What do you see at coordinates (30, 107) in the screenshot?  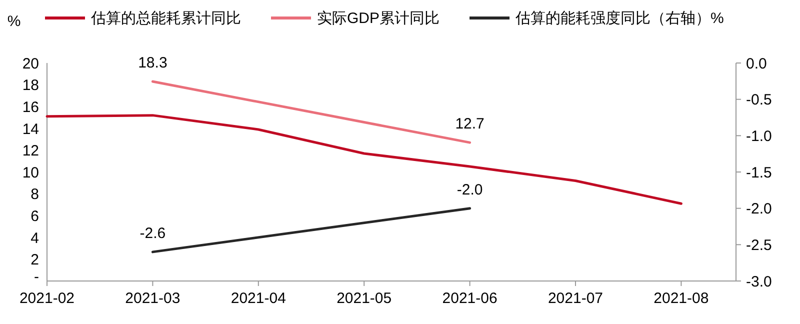 I see `y-tick-label: 16` at bounding box center [30, 107].